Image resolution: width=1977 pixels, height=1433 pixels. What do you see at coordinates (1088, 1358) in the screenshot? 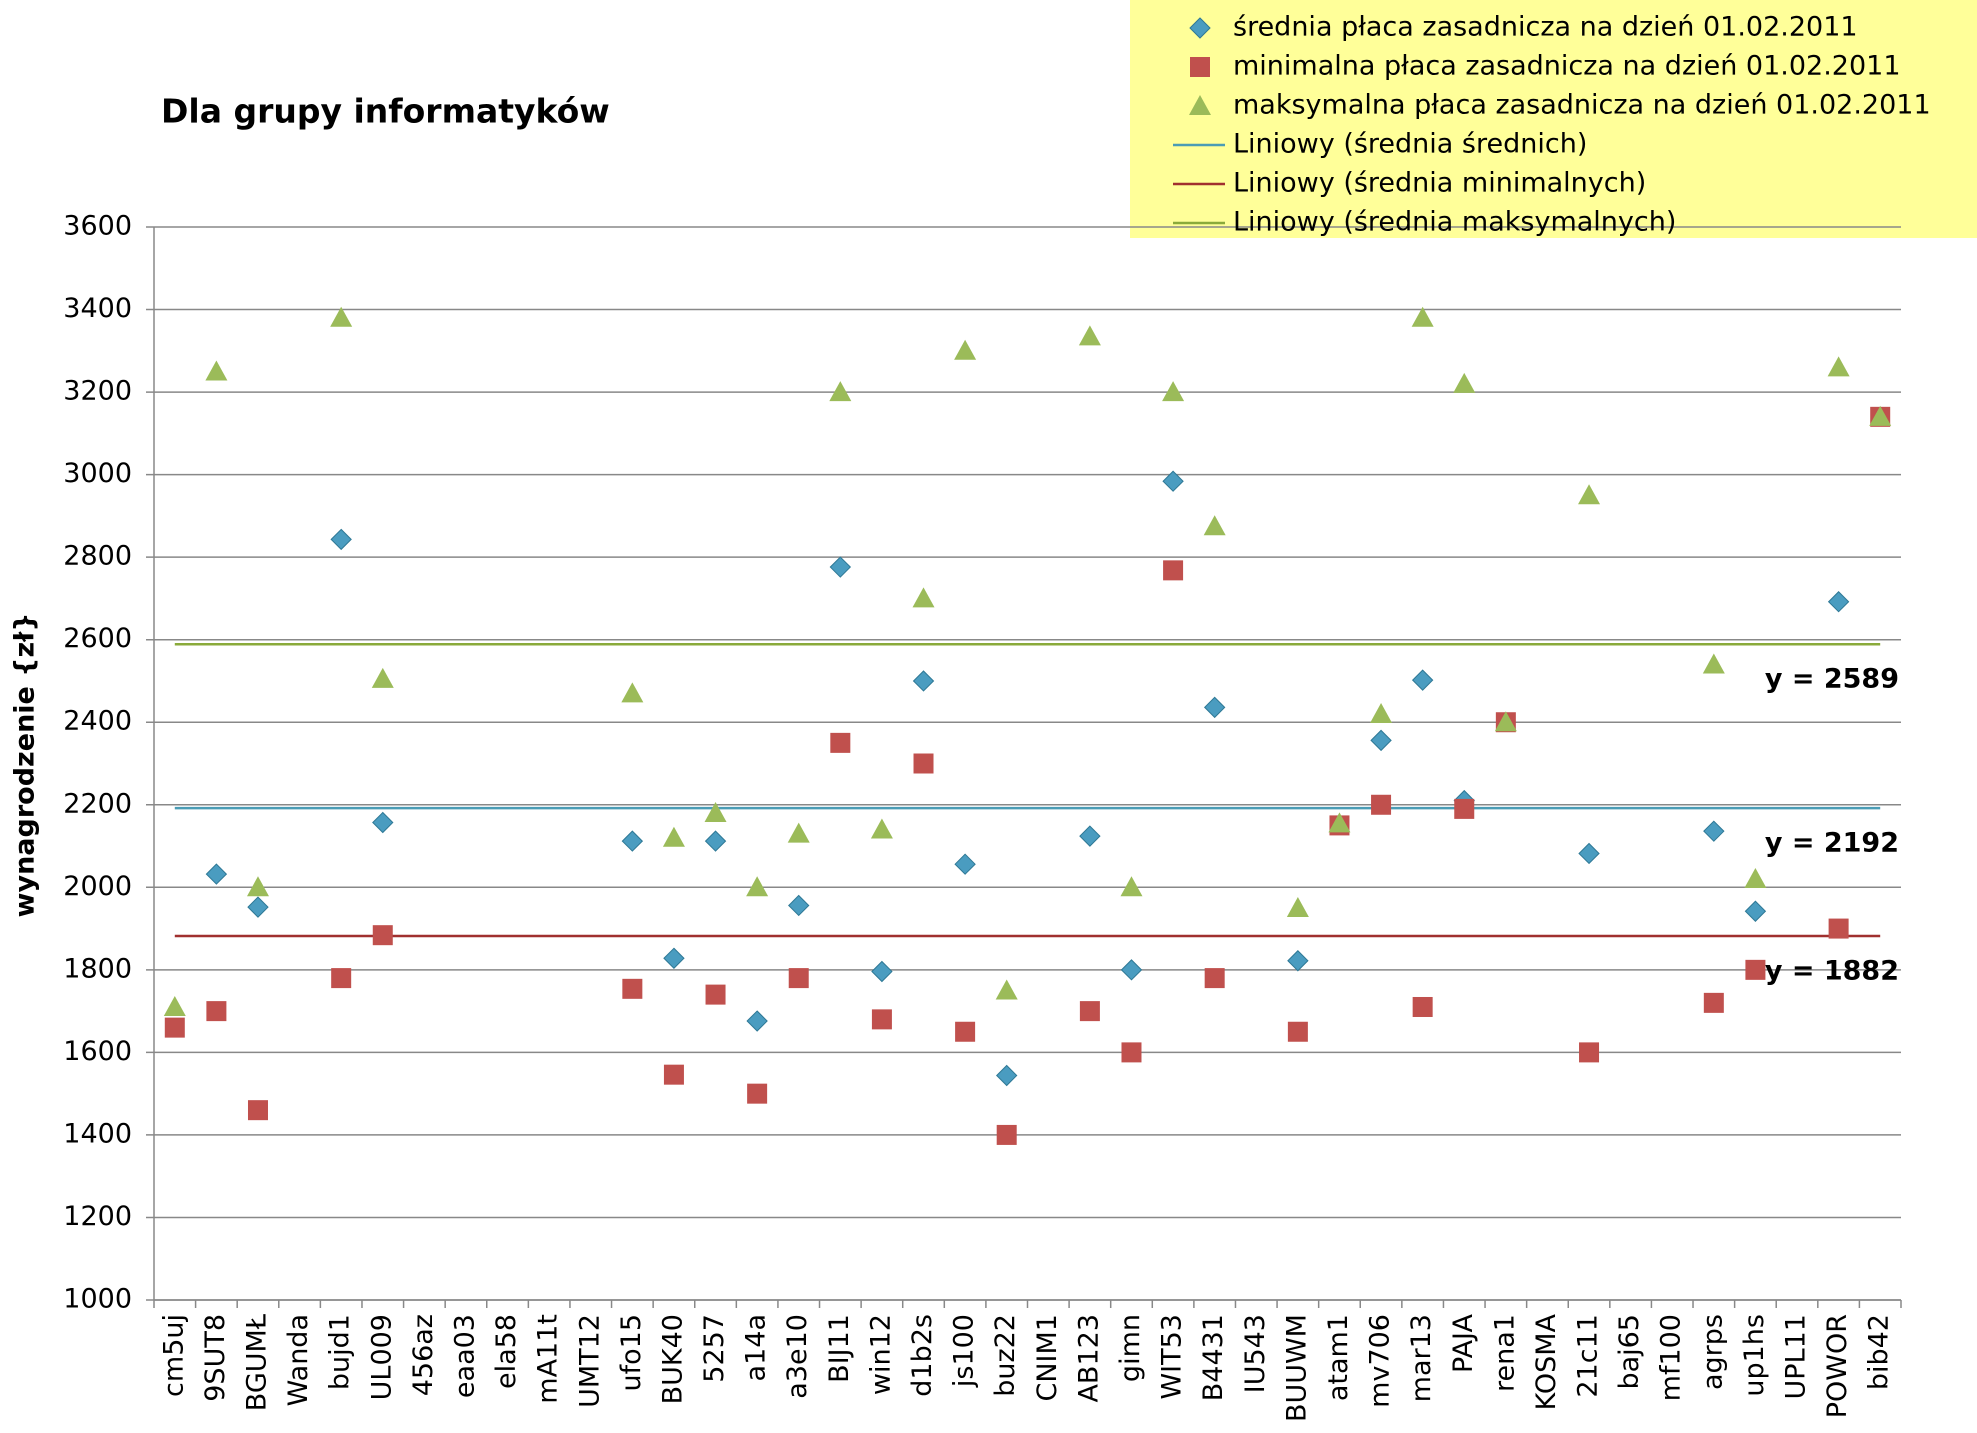
I see `x-tick-label: AB123` at bounding box center [1088, 1358].